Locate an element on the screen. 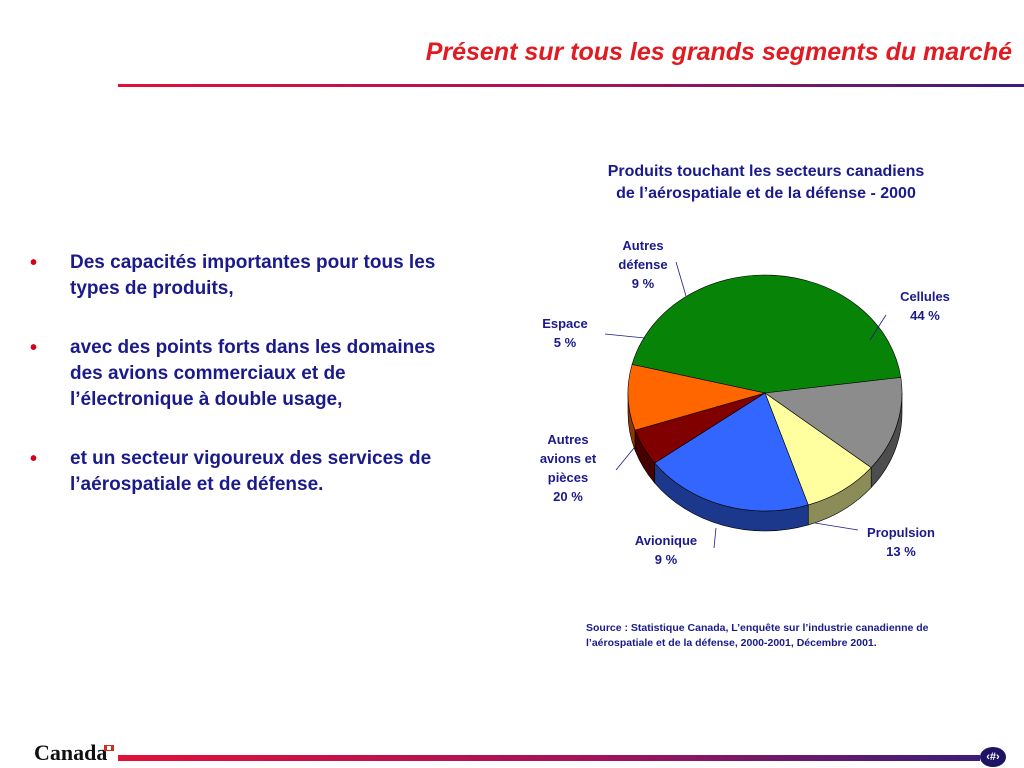 This screenshot has height=768, width=1024. slice-label-line: Propulsion is located at coordinates (901, 532).